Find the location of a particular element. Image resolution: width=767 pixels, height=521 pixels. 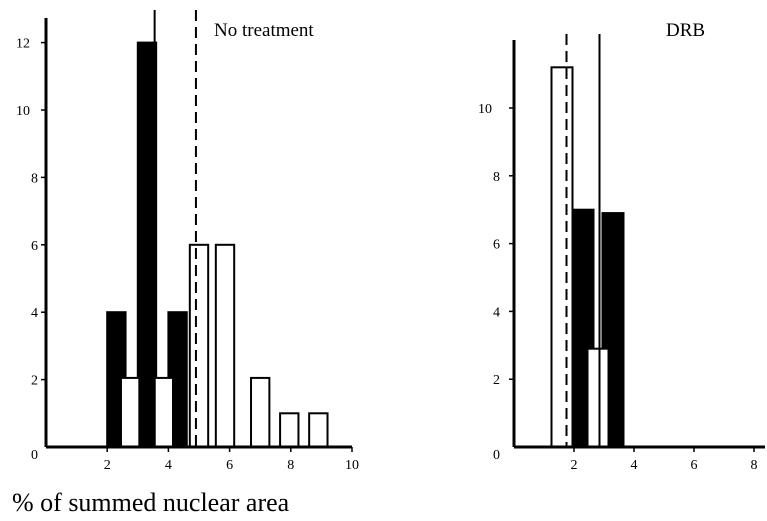

panel-title: DRB is located at coordinates (685, 30).